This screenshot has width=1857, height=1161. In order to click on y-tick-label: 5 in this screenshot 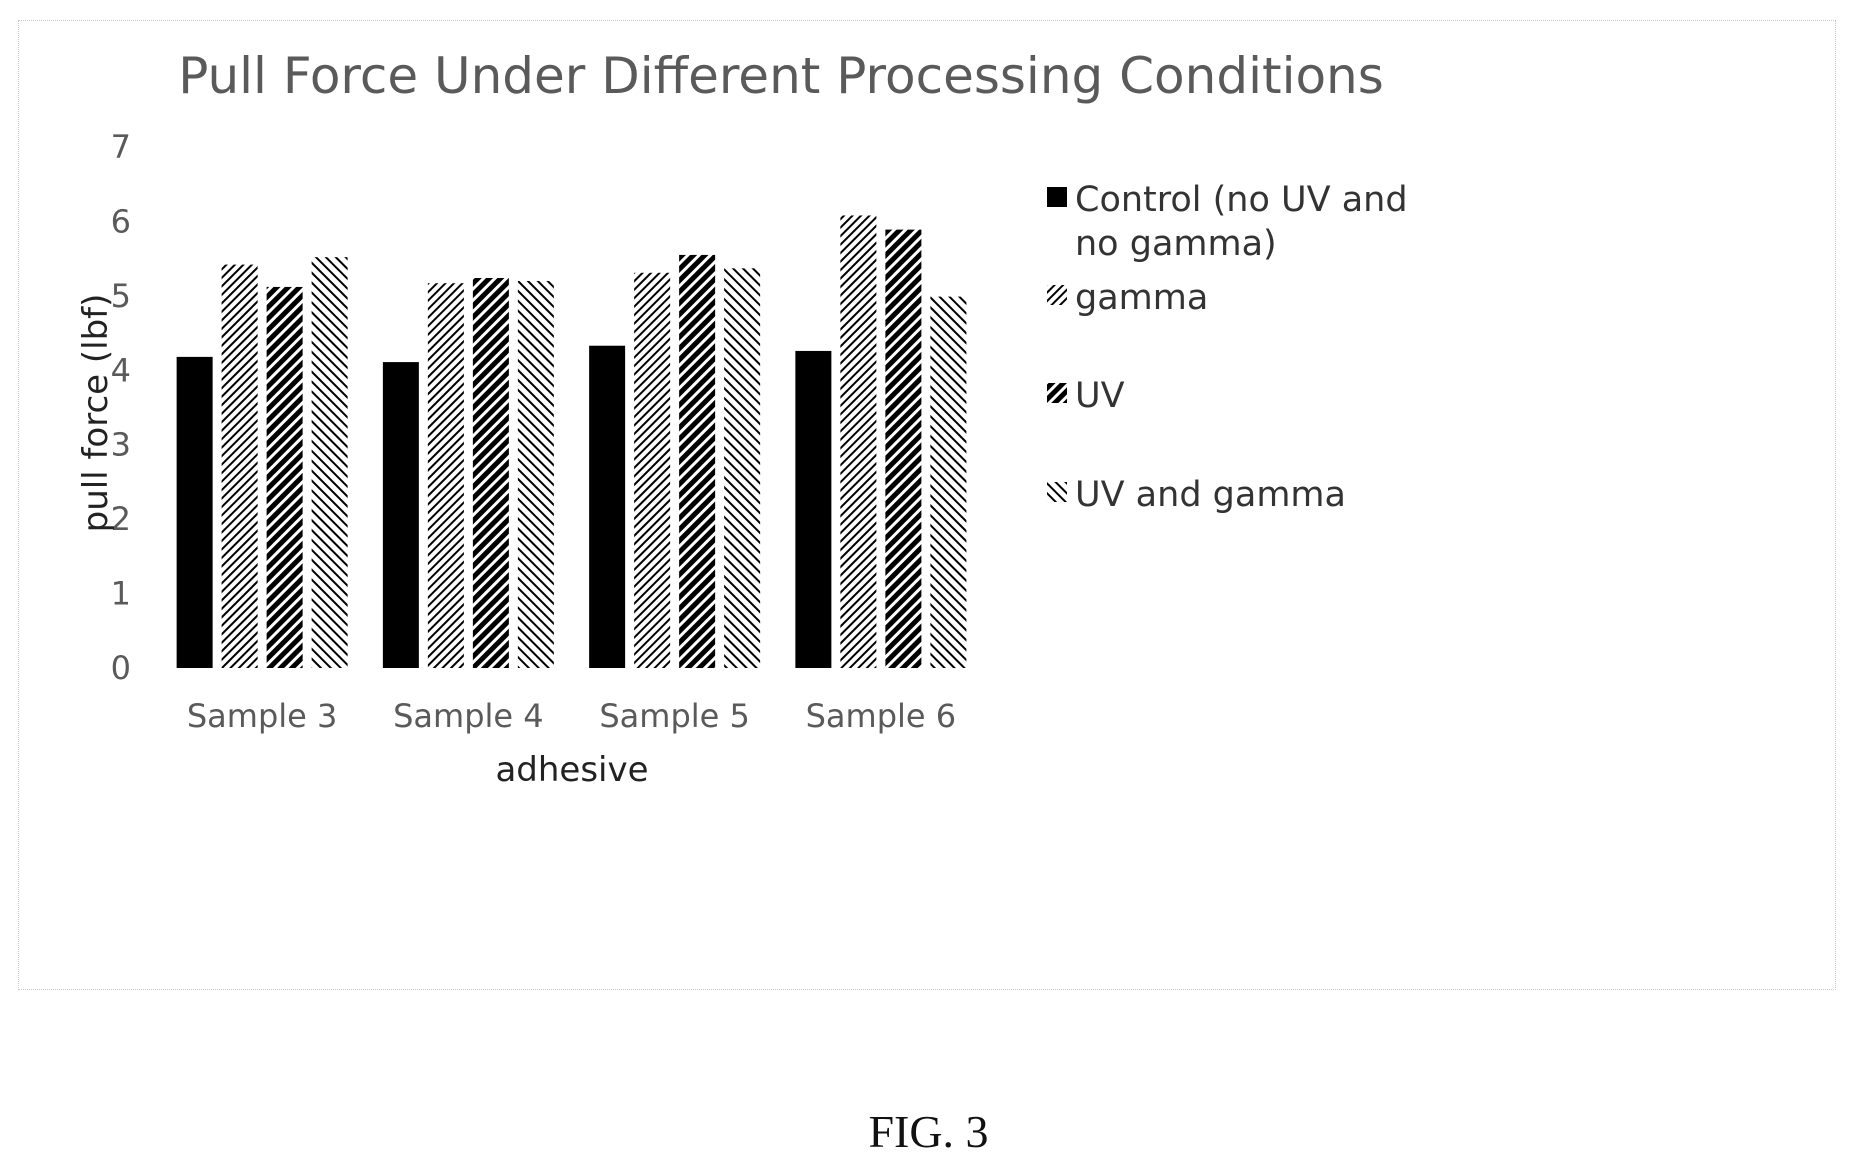, I will do `click(121, 296)`.